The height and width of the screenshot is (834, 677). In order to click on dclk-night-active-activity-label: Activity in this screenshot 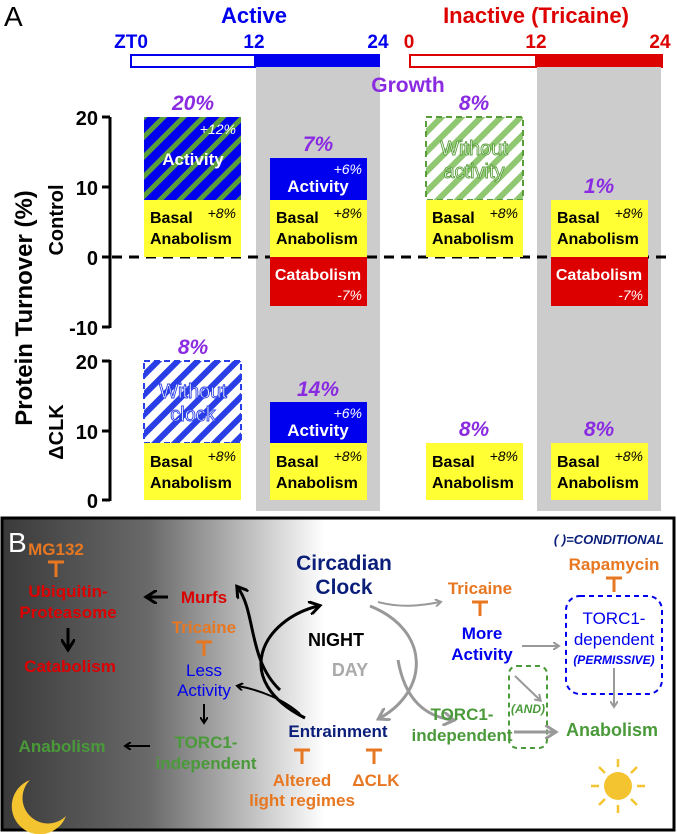, I will do `click(318, 430)`.